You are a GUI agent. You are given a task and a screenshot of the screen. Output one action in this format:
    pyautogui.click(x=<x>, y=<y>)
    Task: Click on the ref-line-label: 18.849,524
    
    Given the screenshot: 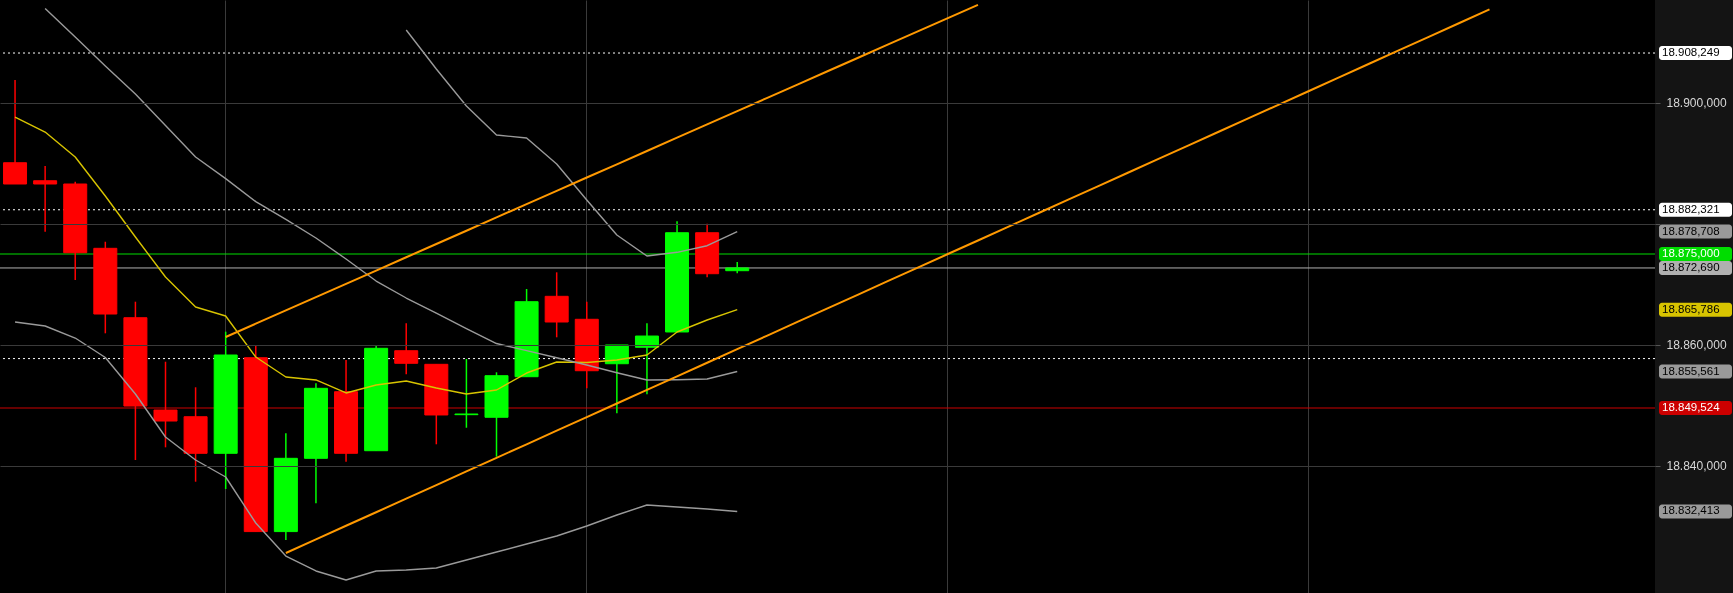 What is the action you would take?
    pyautogui.click(x=1691, y=407)
    